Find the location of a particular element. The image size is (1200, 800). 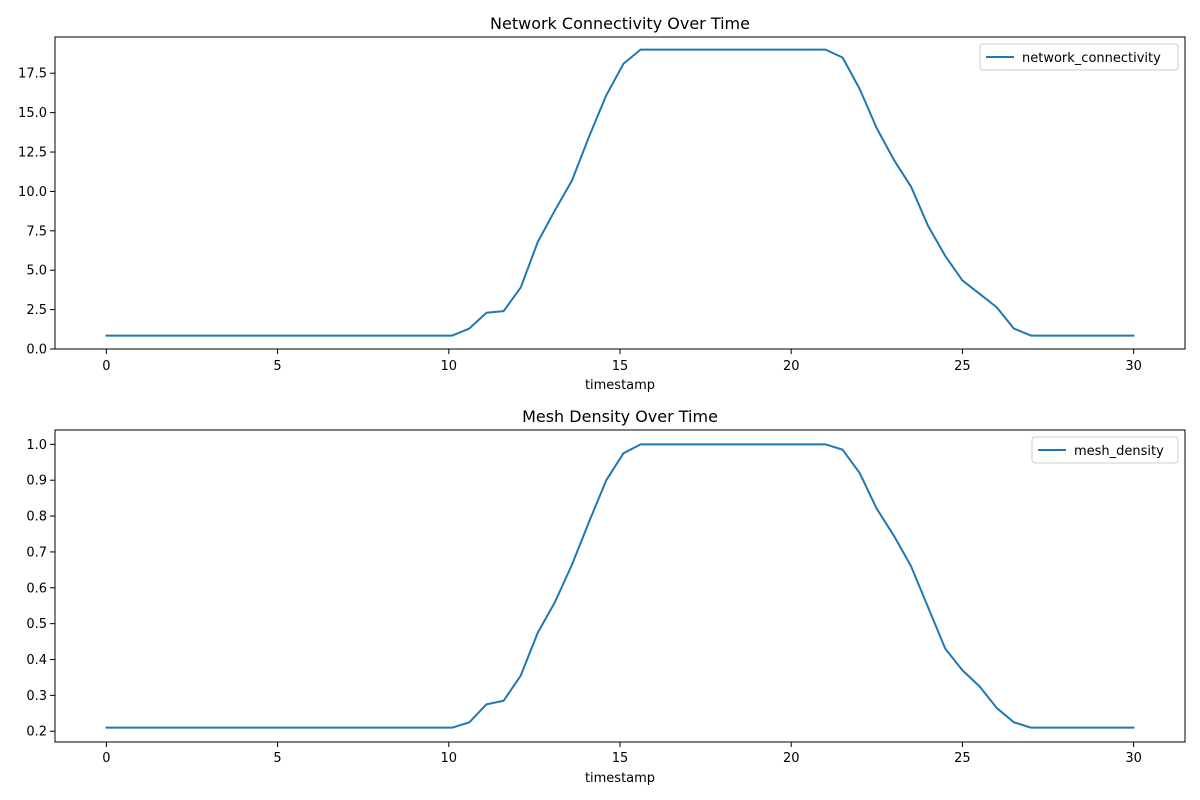

legend: network_connectivity is located at coordinates (1079, 57).